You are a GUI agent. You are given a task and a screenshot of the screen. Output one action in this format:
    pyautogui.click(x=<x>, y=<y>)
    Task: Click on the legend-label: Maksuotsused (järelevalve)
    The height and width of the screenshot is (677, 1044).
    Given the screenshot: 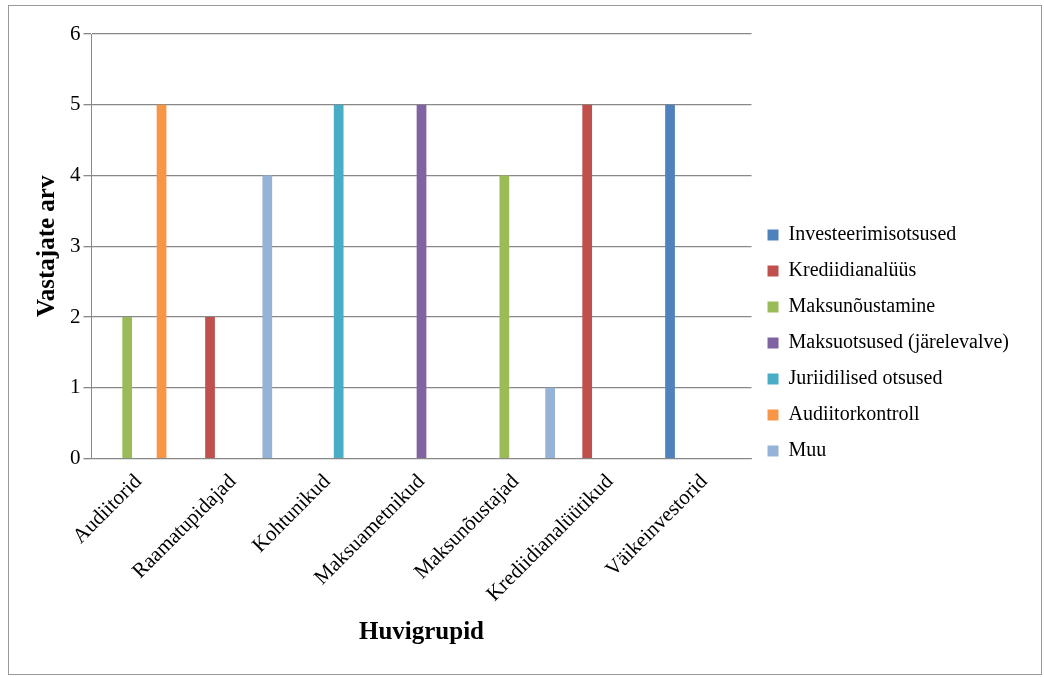 What is the action you would take?
    pyautogui.click(x=899, y=342)
    